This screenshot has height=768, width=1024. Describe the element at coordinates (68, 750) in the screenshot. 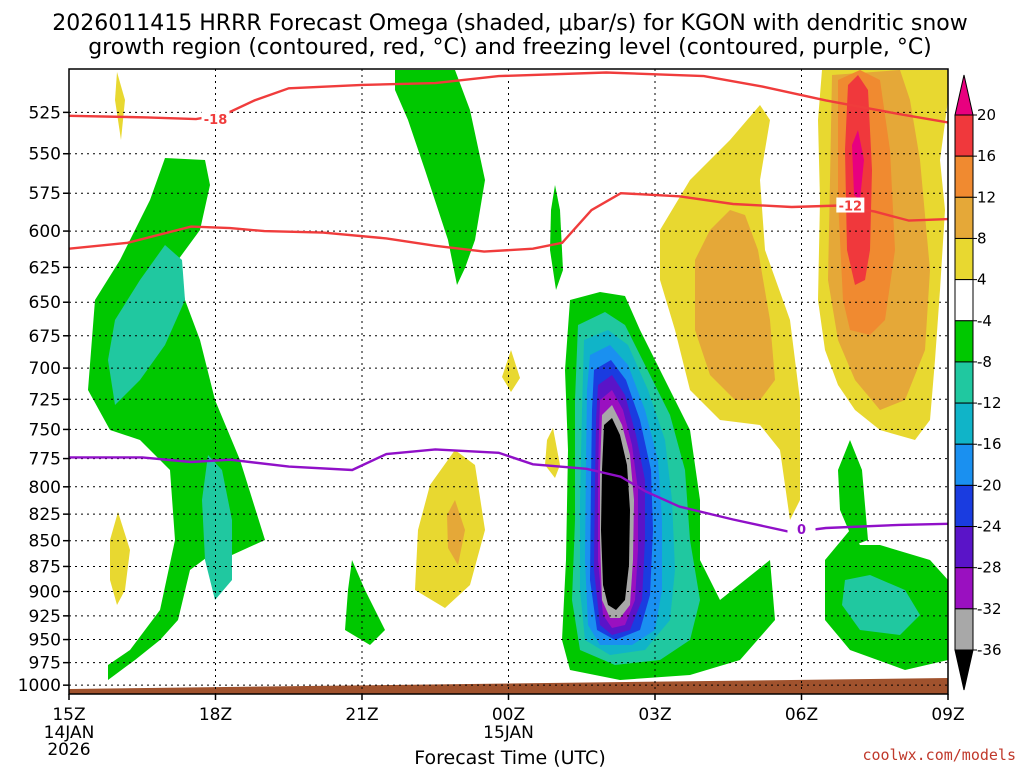

I see `x-tick-year: 2026` at that location.